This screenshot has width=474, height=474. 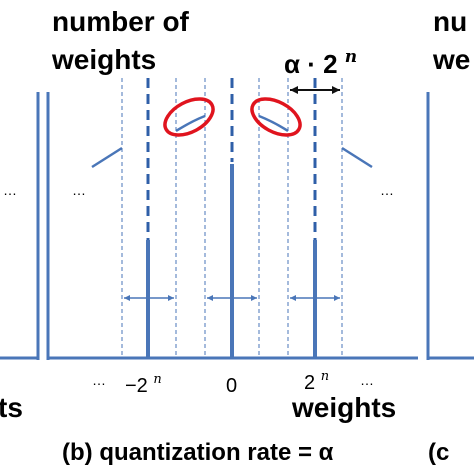 What do you see at coordinates (107, 157) in the screenshot?
I see `curve-left-tail` at bounding box center [107, 157].